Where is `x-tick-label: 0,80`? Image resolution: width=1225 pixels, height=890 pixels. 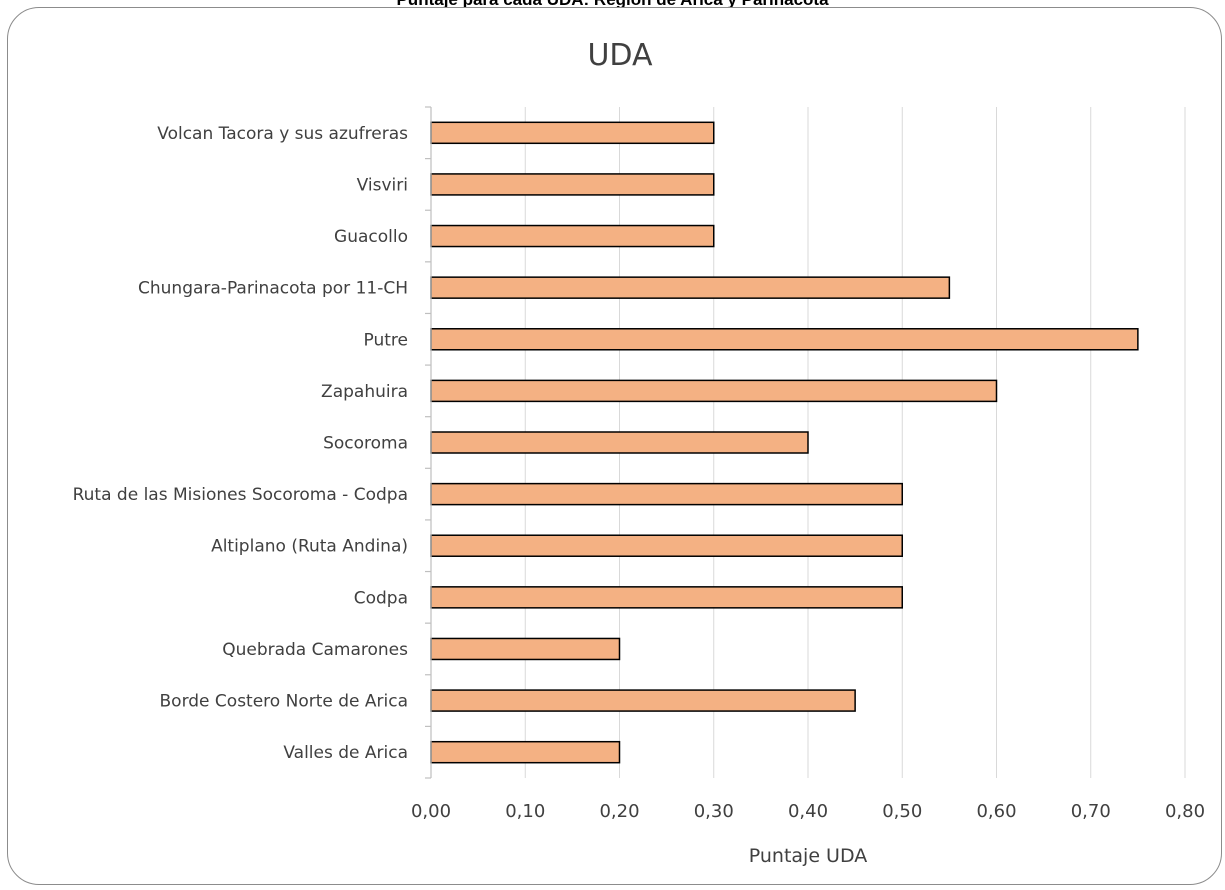
x-tick-label: 0,80 is located at coordinates (1185, 811).